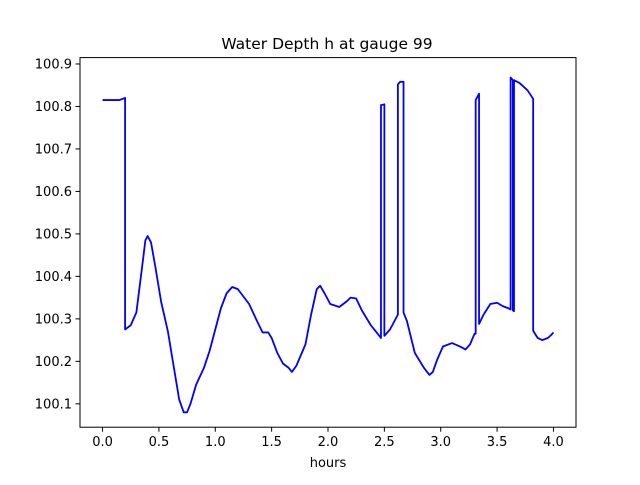 Image resolution: width=640 pixels, height=485 pixels. Describe the element at coordinates (53, 64) in the screenshot. I see `y-tick-label: 100.9` at that location.